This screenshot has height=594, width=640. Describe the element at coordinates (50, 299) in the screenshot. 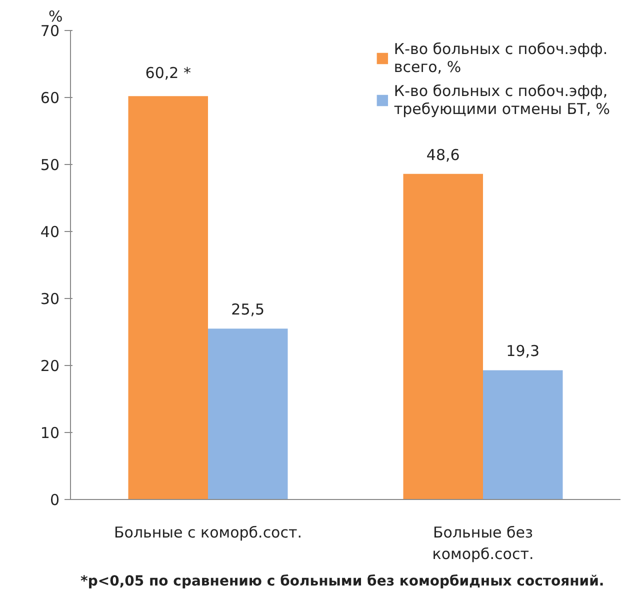

I see `y-tick-label: 30` at that location.